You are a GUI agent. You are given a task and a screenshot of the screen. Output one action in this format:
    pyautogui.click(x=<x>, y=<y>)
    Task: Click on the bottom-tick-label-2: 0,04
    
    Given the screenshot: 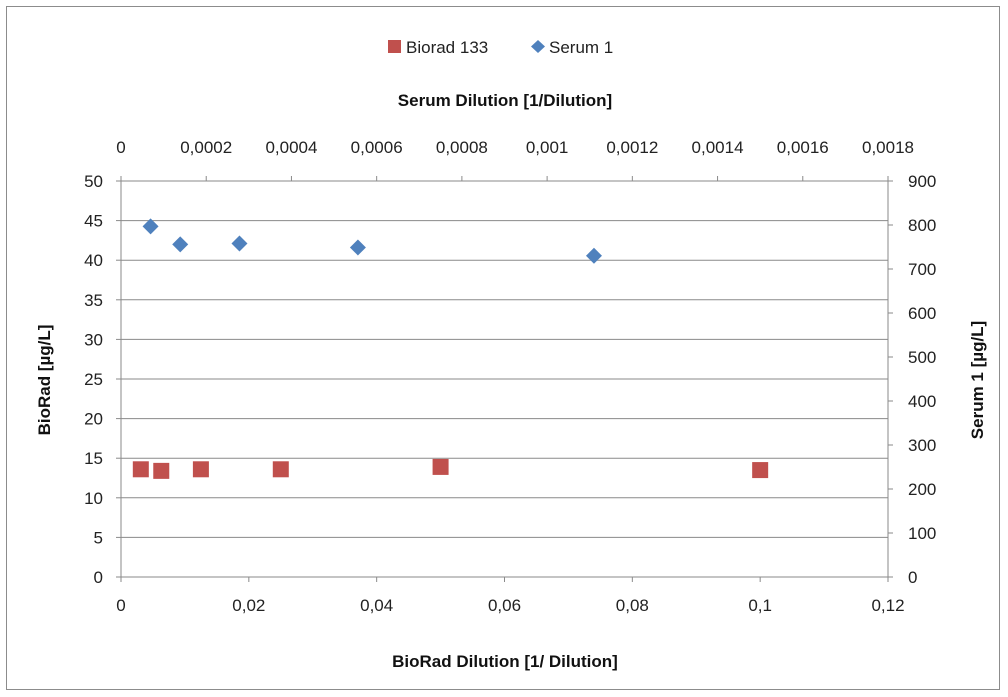 What is the action you would take?
    pyautogui.click(x=376, y=605)
    